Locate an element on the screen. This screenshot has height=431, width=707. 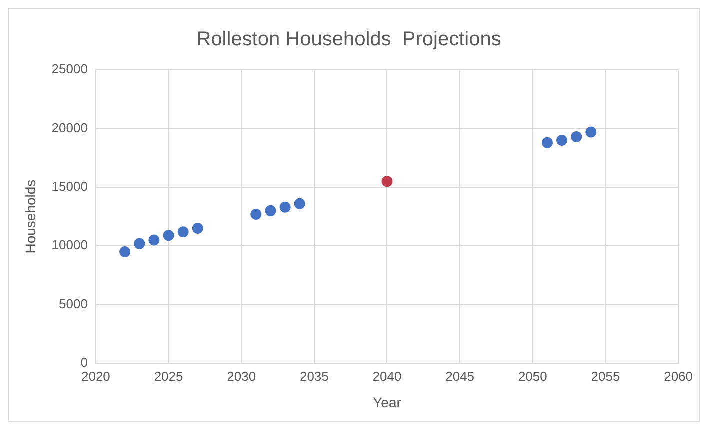
x-tick-label: 2050 is located at coordinates (533, 376).